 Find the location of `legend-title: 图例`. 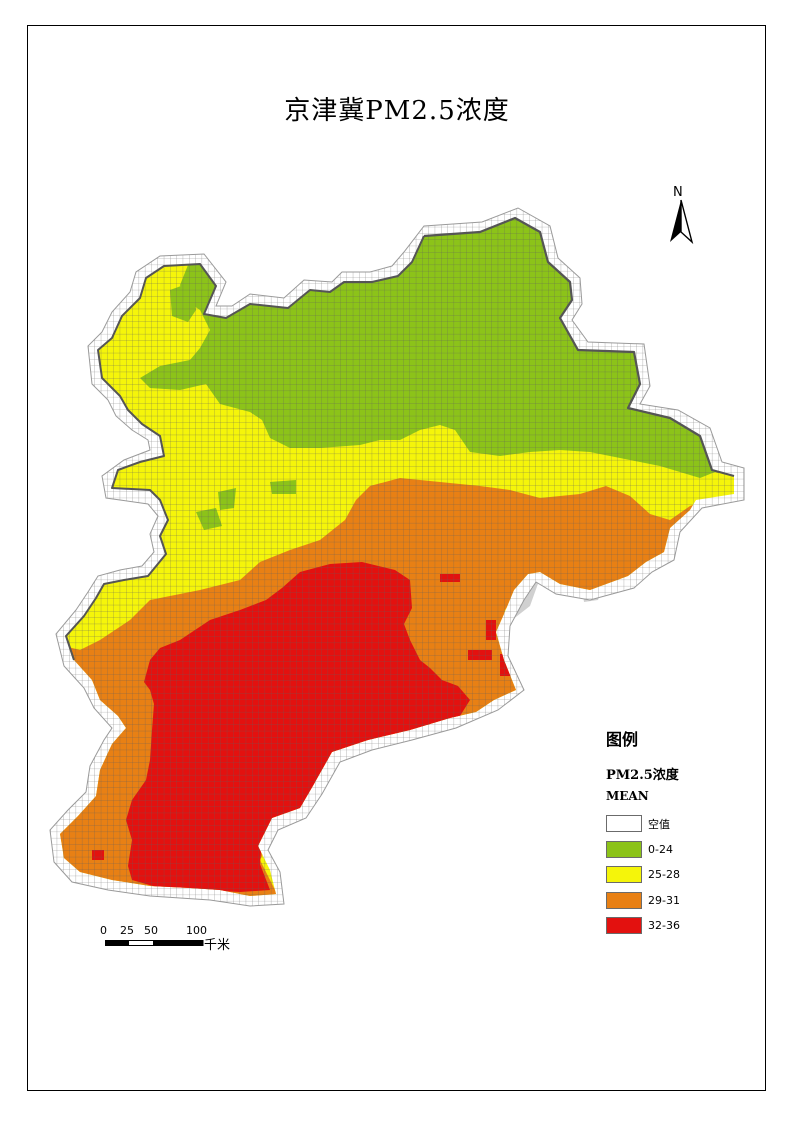

legend-title: 图例 is located at coordinates (622, 739).